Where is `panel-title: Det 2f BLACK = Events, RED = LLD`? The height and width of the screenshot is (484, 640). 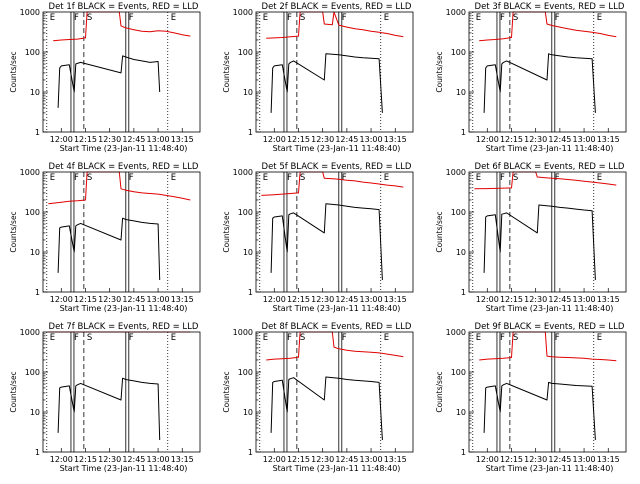
panel-title: Det 2f BLACK = Events, RED = LLD is located at coordinates (337, 7).